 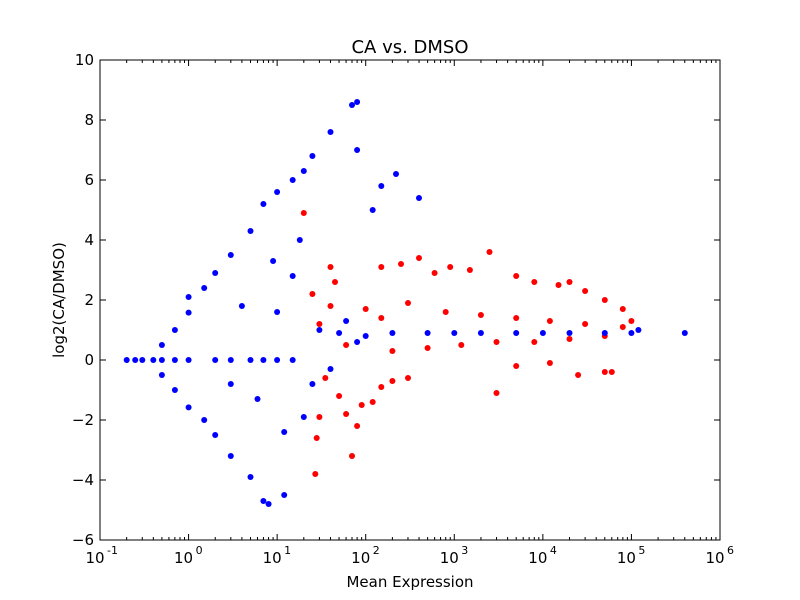 What do you see at coordinates (89, 360) in the screenshot?
I see `y-tick-label: 0` at bounding box center [89, 360].